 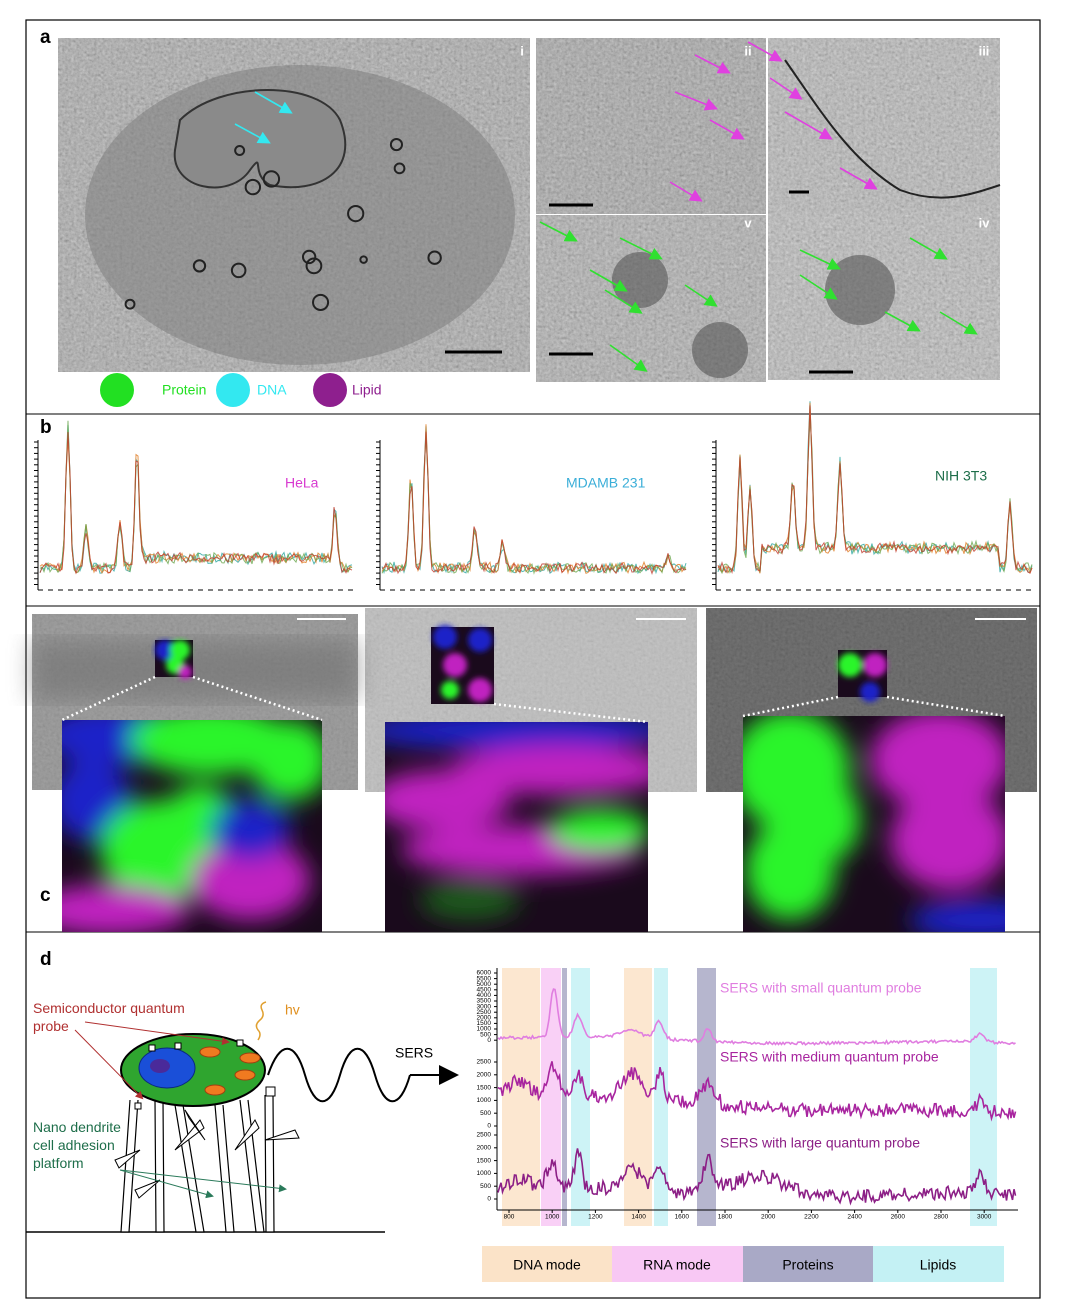 I want to click on legend-swatch, so click(x=233, y=390).